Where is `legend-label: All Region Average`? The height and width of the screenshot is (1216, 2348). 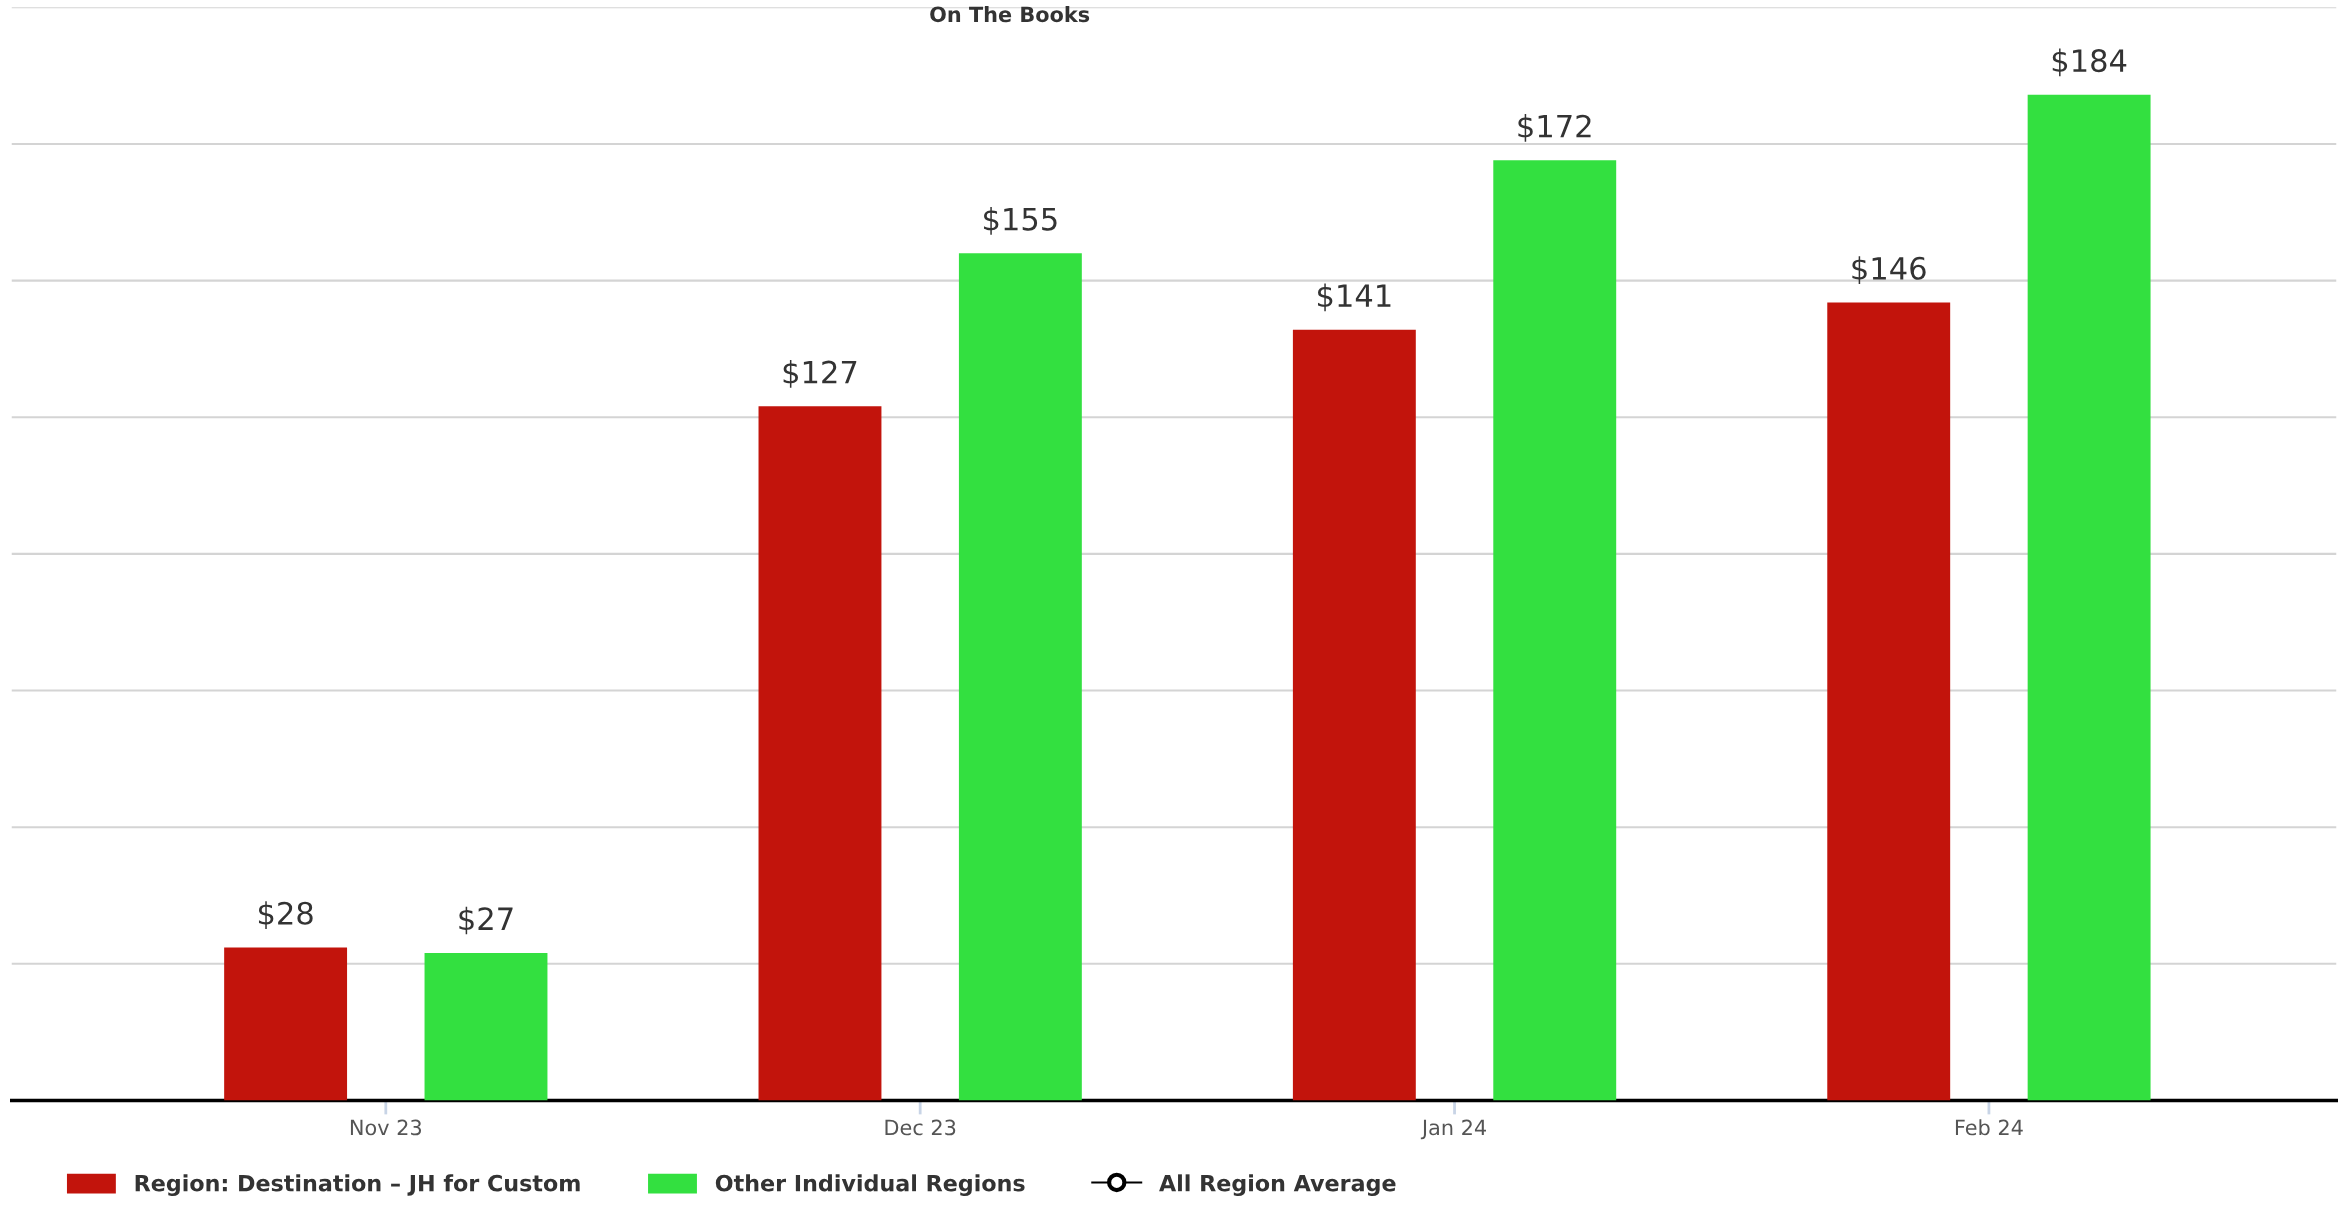
legend-label: All Region Average is located at coordinates (1277, 1185).